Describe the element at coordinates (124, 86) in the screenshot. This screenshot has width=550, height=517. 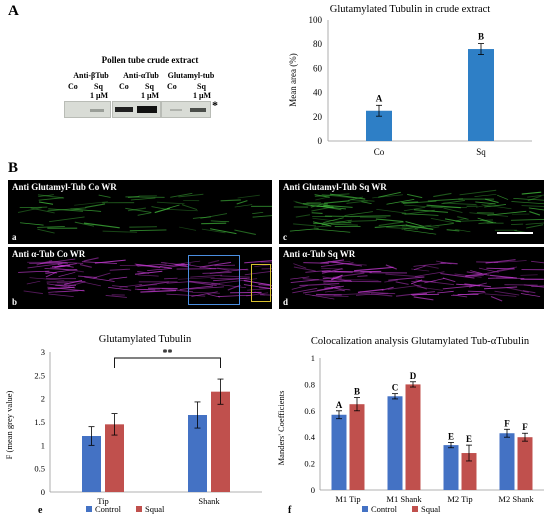
I see `lane-label: Co` at that location.